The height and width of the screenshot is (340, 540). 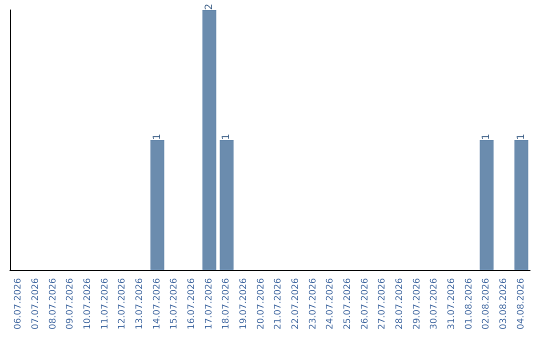 What do you see at coordinates (157, 304) in the screenshot?
I see `x-tick-label: 14.07.2026` at bounding box center [157, 304].